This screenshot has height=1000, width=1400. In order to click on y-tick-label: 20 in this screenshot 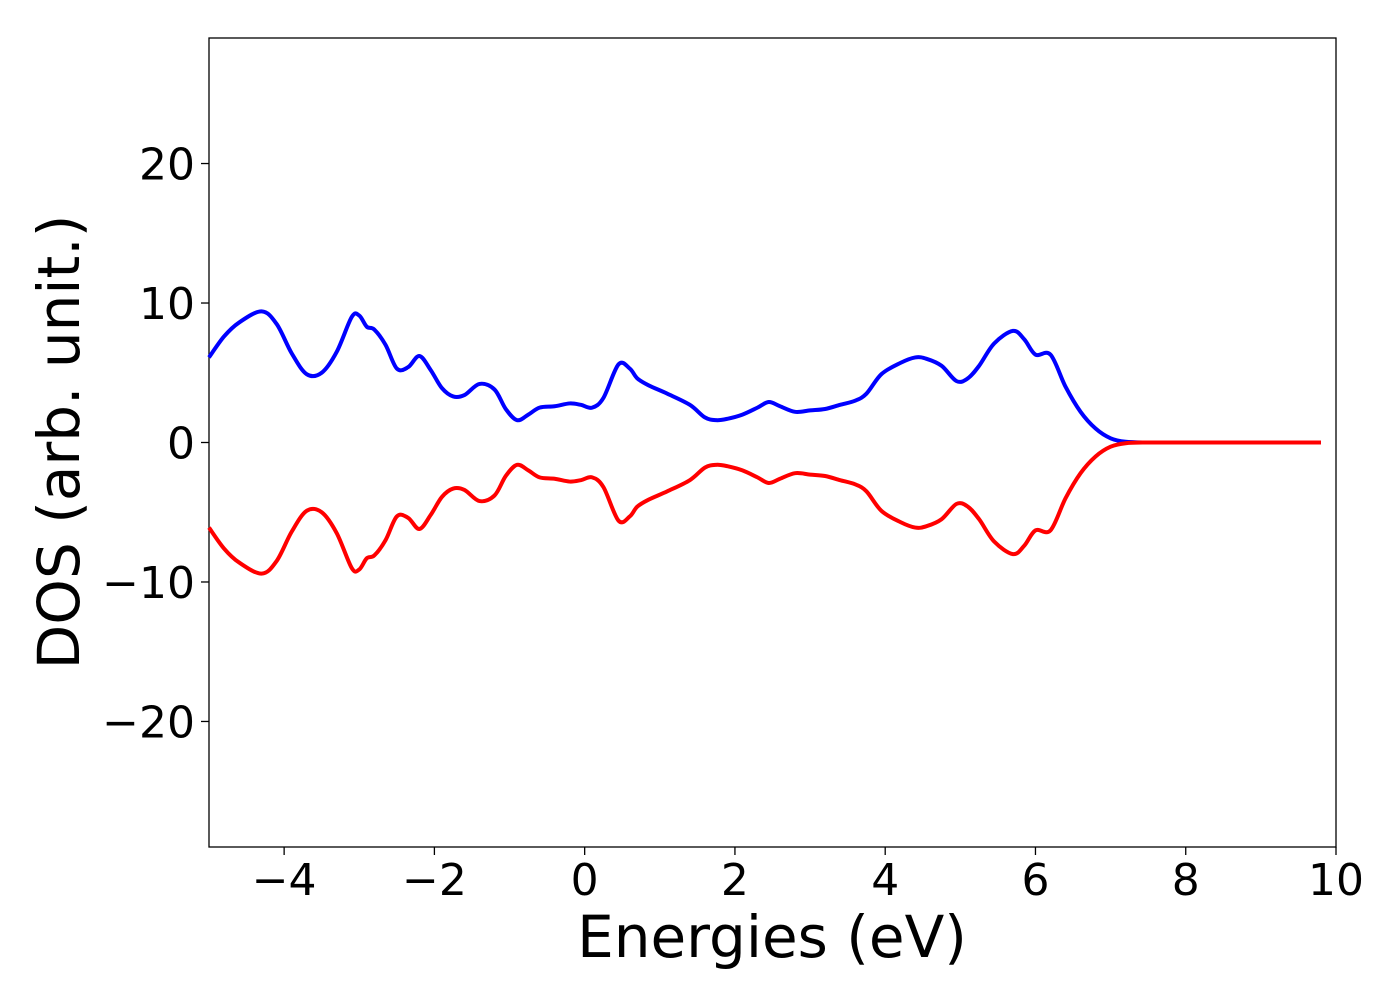, I will do `click(167, 165)`.